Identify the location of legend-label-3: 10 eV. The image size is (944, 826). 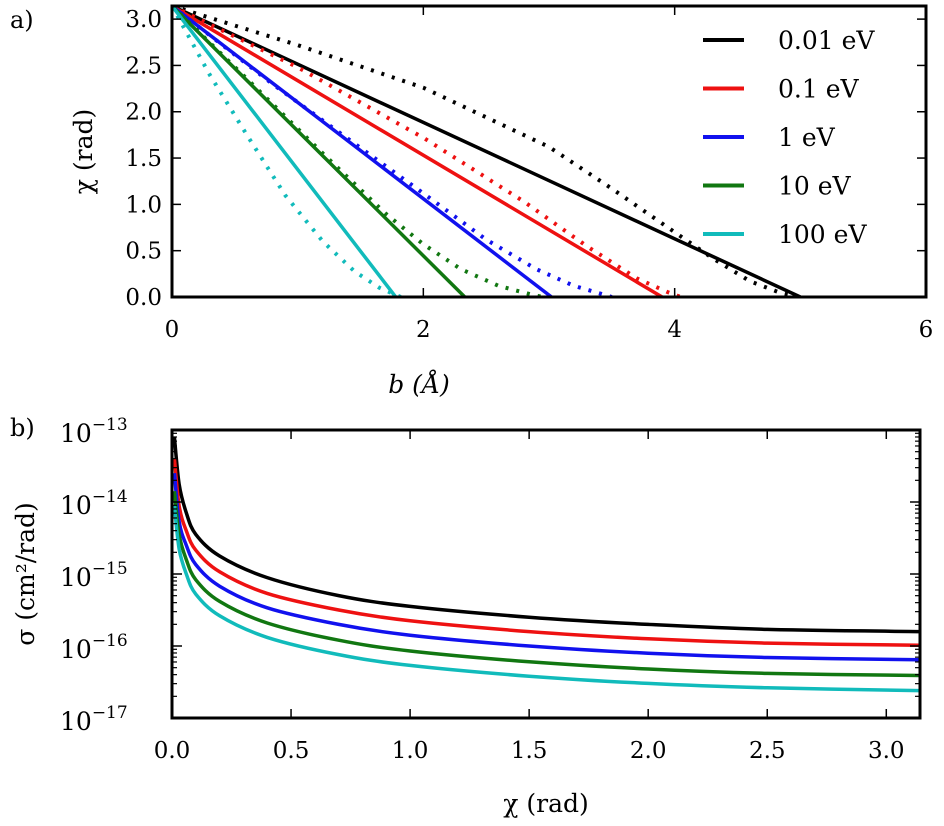
(815, 186).